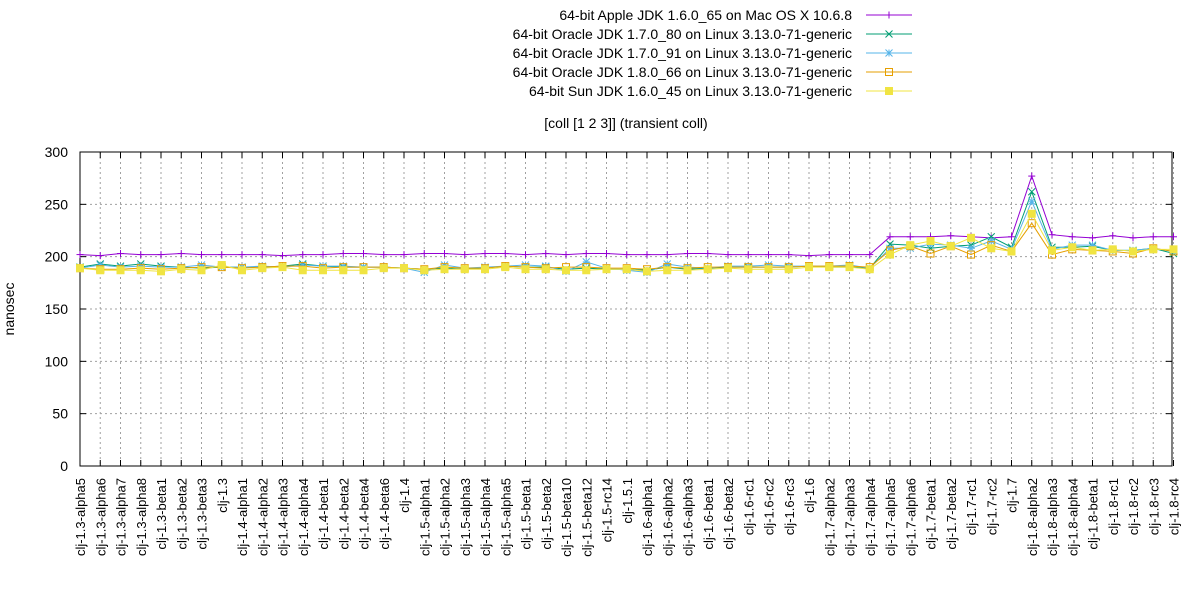 Image resolution: width=1200 pixels, height=600 pixels. Describe the element at coordinates (890, 517) in the screenshot. I see `x-tick-label: clj-1.7-alpha5` at that location.